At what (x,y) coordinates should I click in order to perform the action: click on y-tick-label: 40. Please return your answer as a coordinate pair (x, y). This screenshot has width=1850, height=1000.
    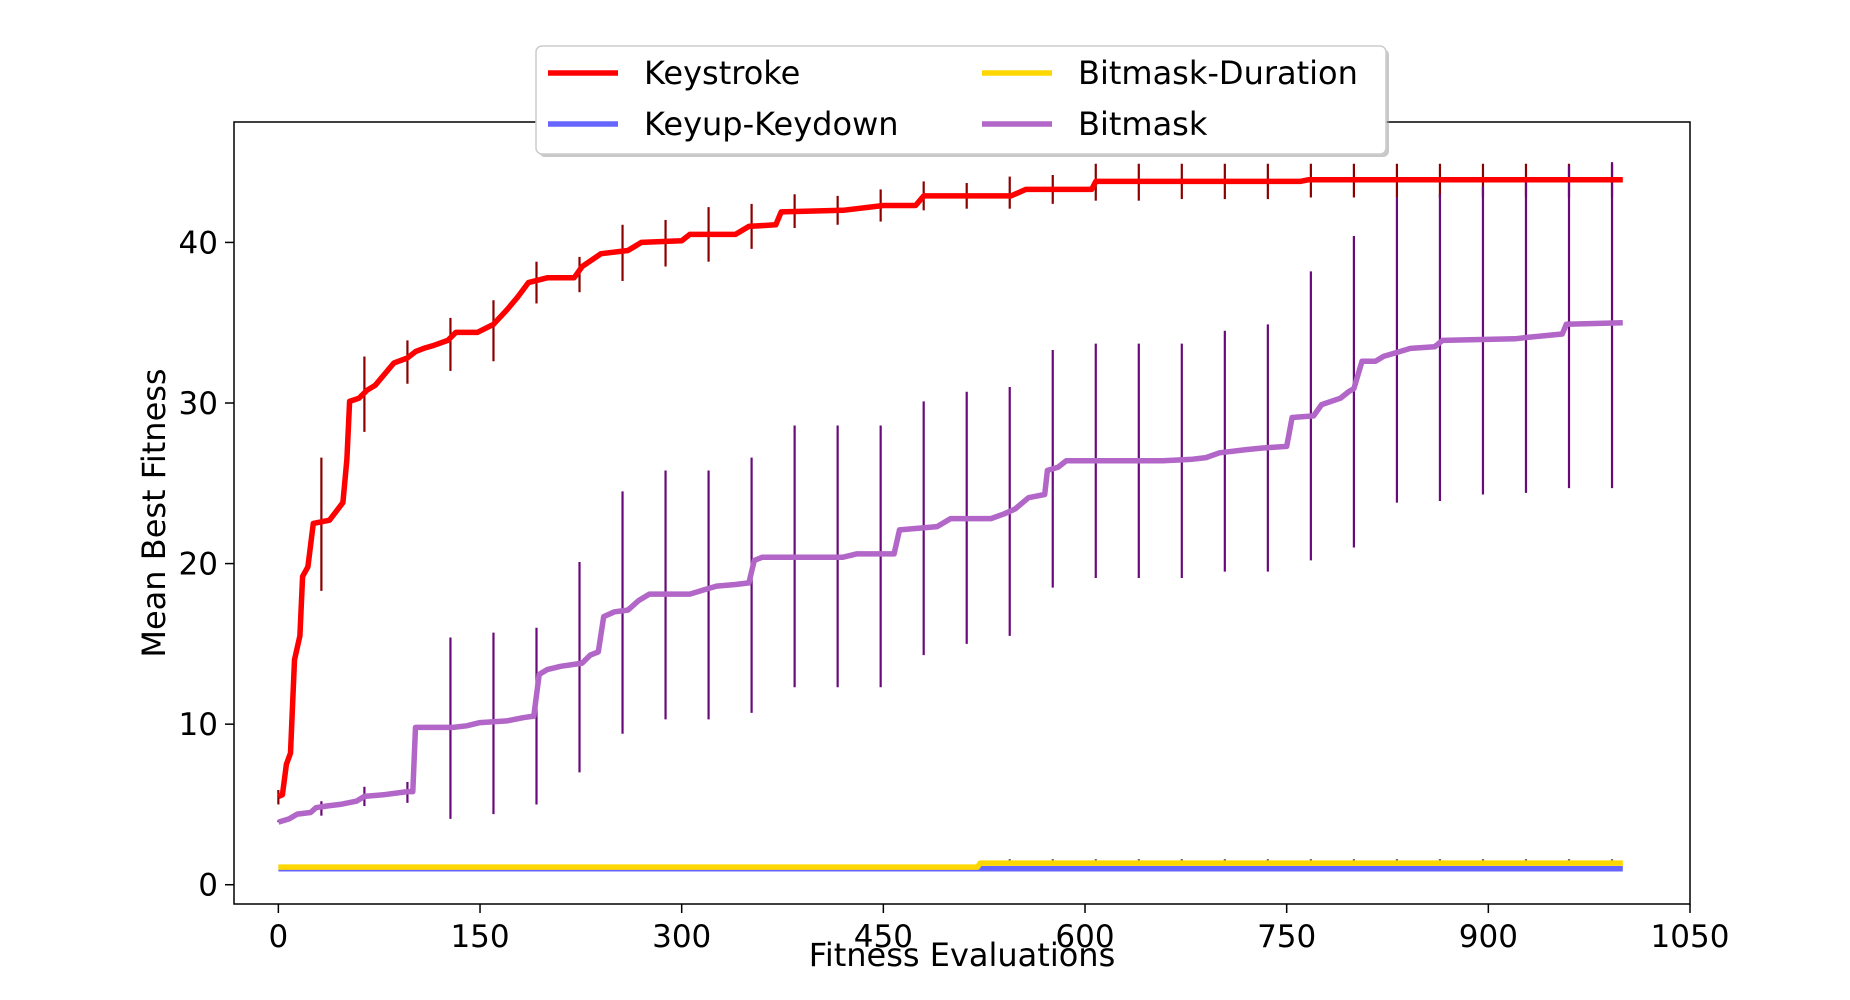
    Looking at the image, I should click on (198, 243).